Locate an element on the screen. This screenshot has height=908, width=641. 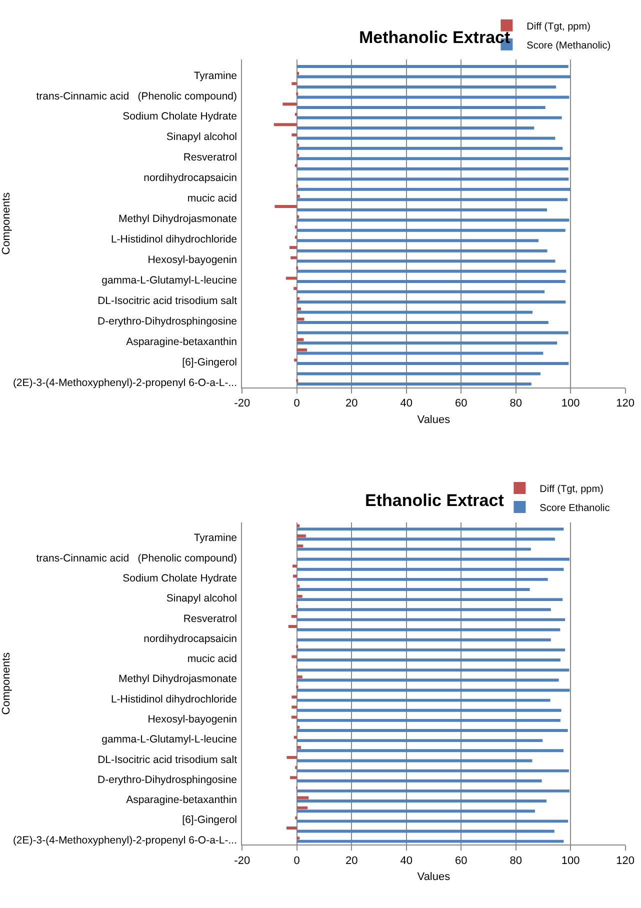
chart-title: Ethanolic Extract is located at coordinates (434, 500).